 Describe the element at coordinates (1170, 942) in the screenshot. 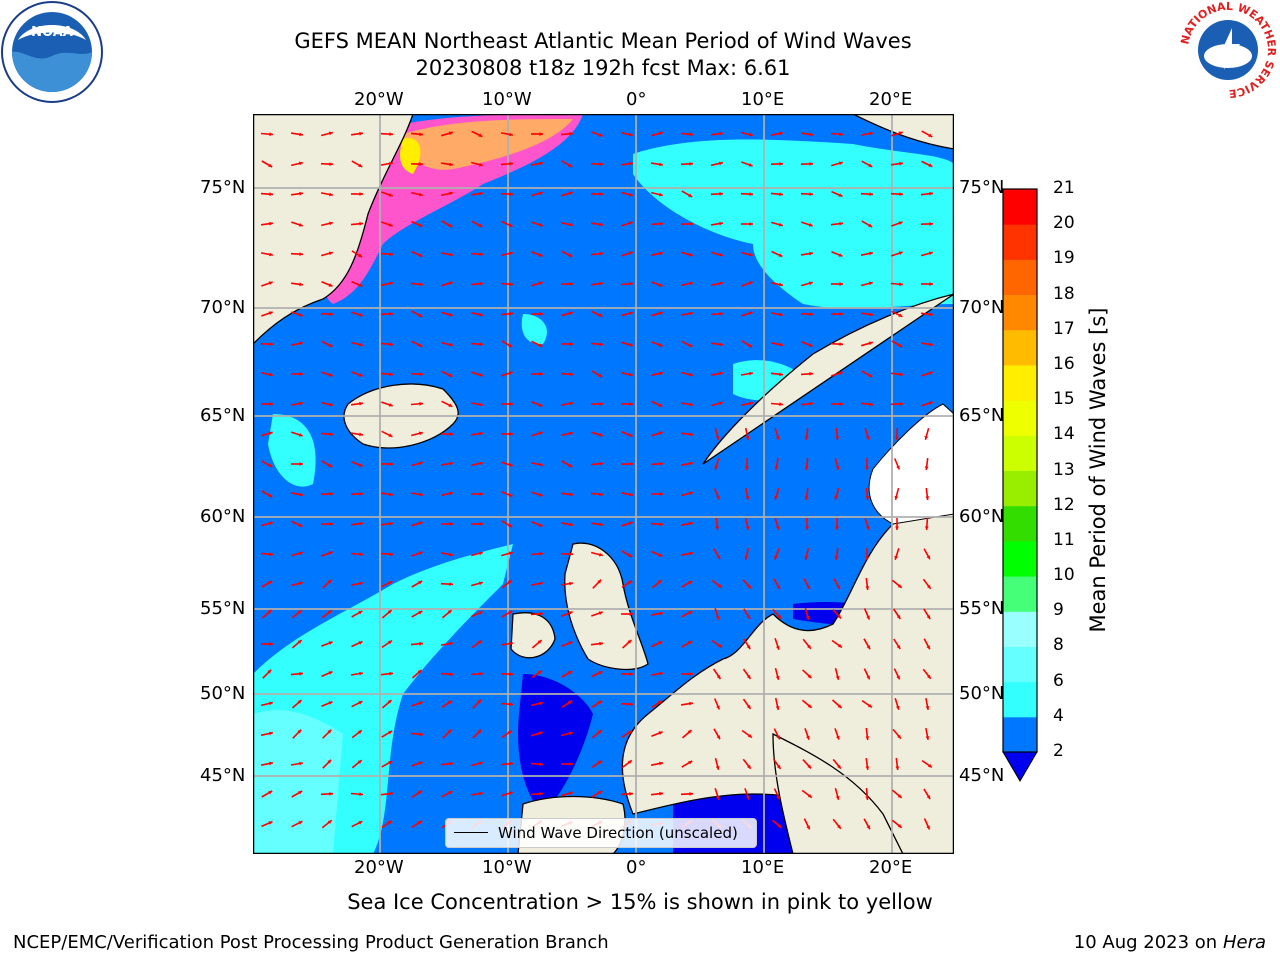

I see `run-date: 10 Aug 2023 on Hera` at that location.